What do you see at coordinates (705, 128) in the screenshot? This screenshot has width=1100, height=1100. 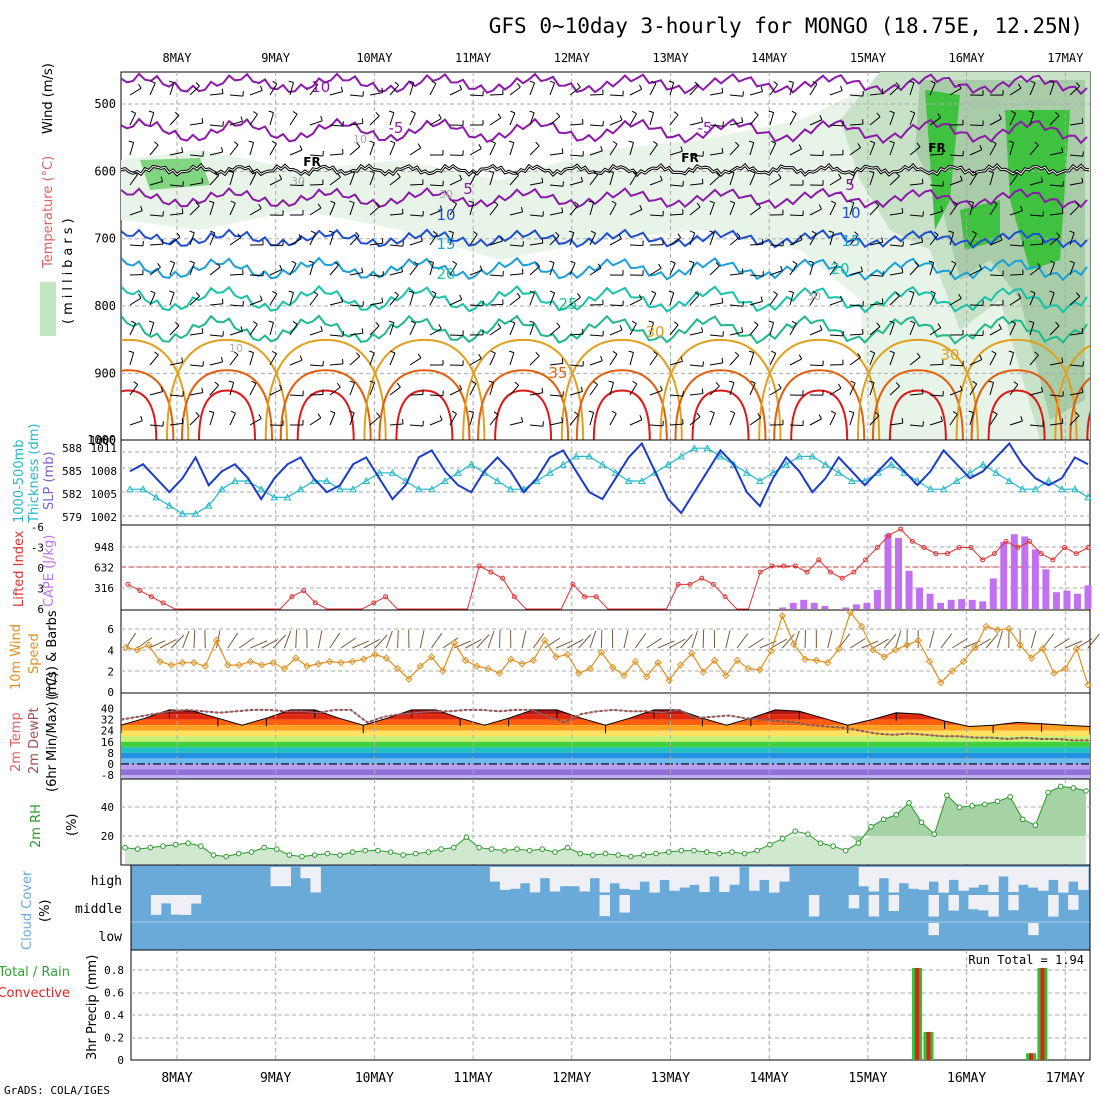 I see `contour-label: -5` at bounding box center [705, 128].